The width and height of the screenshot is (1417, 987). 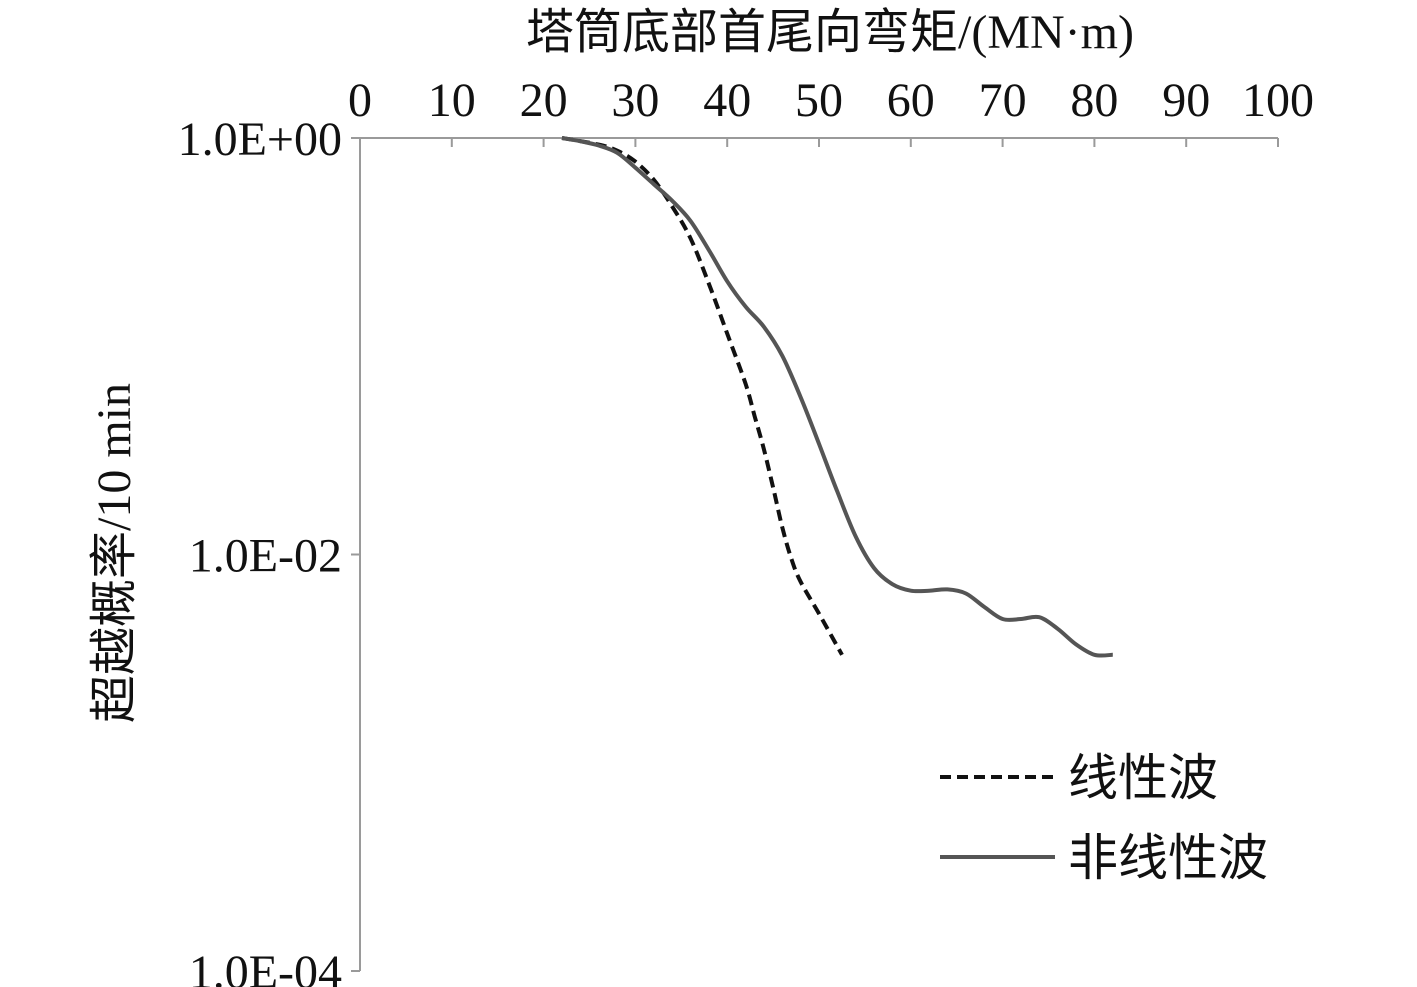 I want to click on x-tick-label: 10, so click(x=452, y=100).